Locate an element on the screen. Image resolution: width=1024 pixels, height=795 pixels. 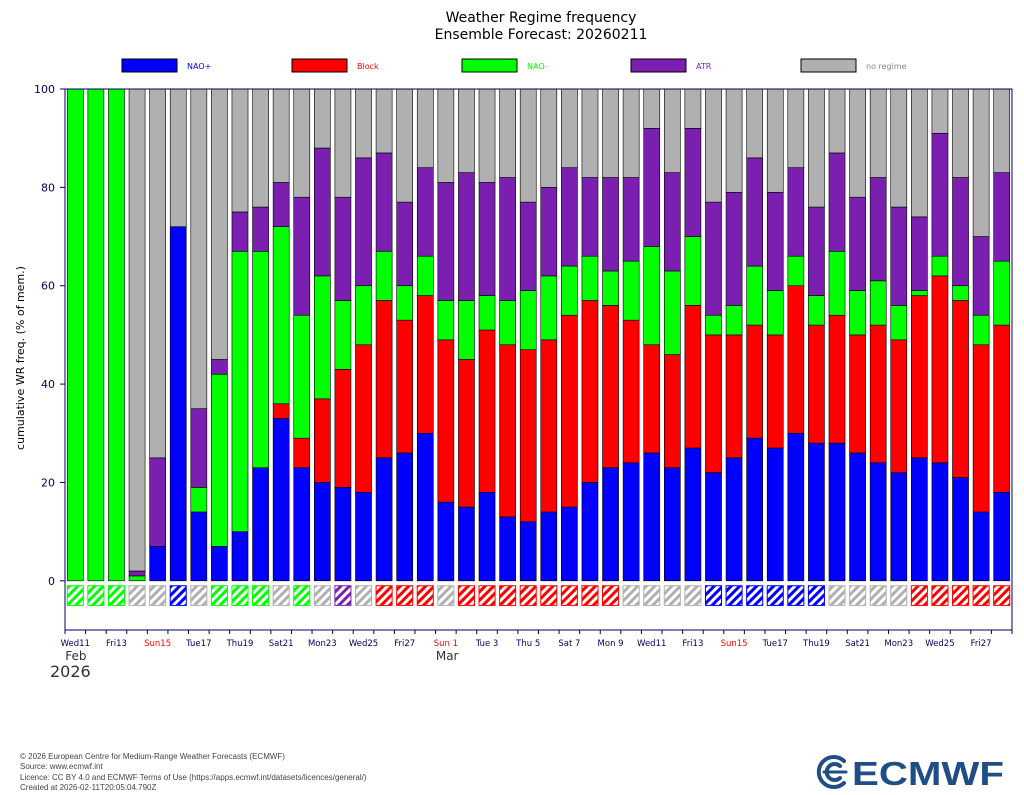
x-tick-label: Sun15 is located at coordinates (157, 644).